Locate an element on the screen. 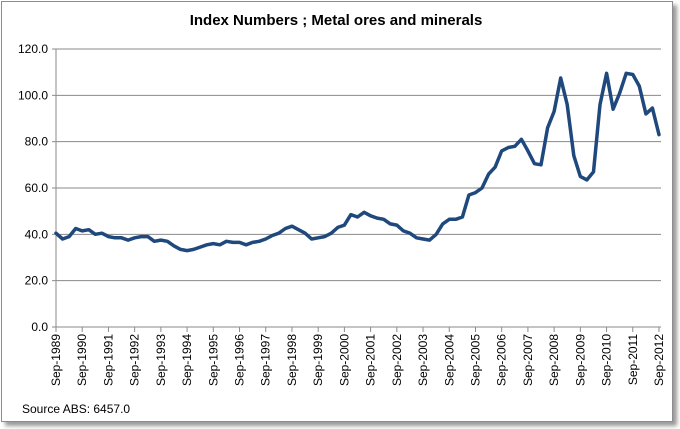 The image size is (680, 429). x-tick-label: Sep-2000 is located at coordinates (344, 360).